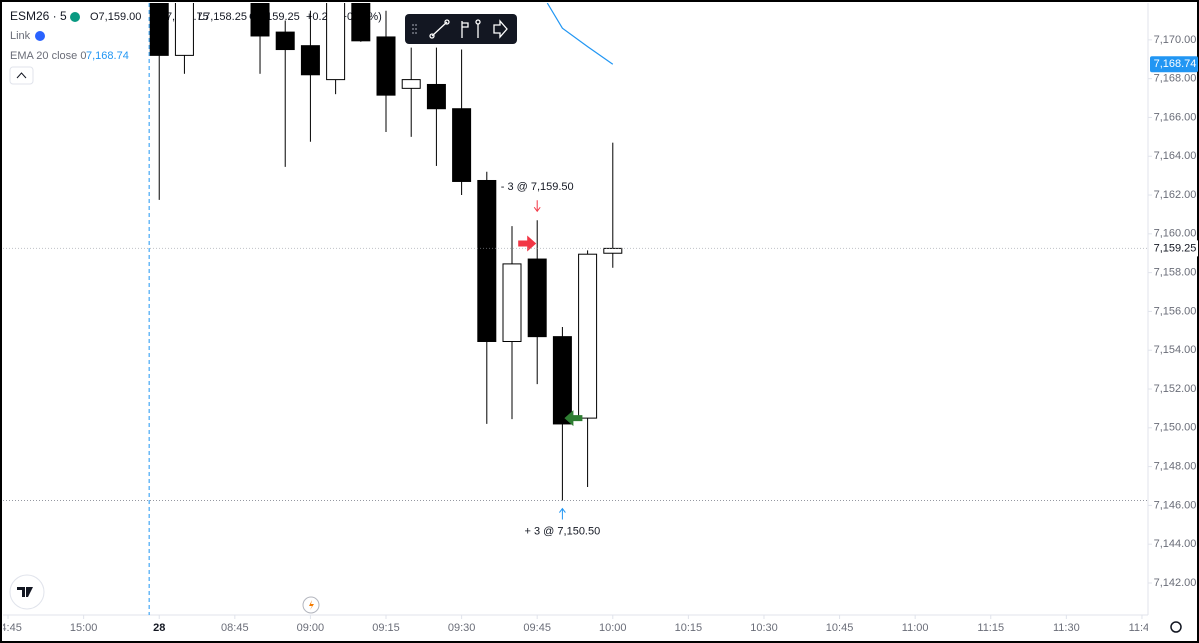 This screenshot has height=643, width=1199. What do you see at coordinates (462, 628) in the screenshot?
I see `x-tick-label: 09:30` at bounding box center [462, 628].